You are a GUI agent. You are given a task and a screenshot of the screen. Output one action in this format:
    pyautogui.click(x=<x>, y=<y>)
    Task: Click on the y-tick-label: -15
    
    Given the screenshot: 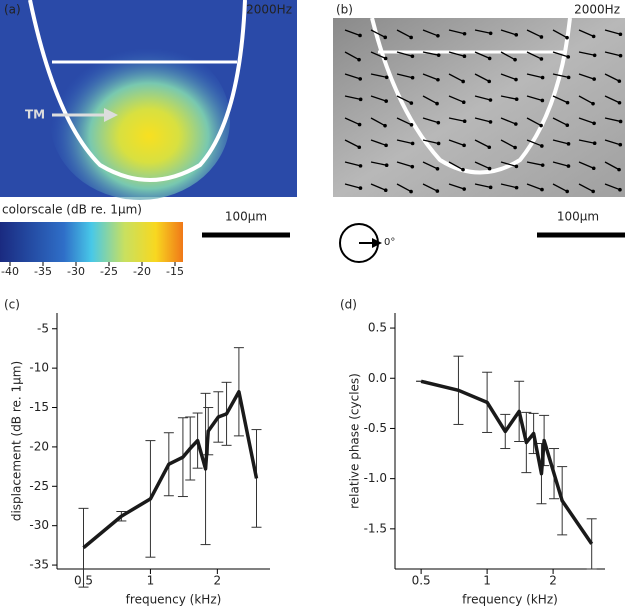 What is the action you would take?
    pyautogui.click(x=39, y=407)
    